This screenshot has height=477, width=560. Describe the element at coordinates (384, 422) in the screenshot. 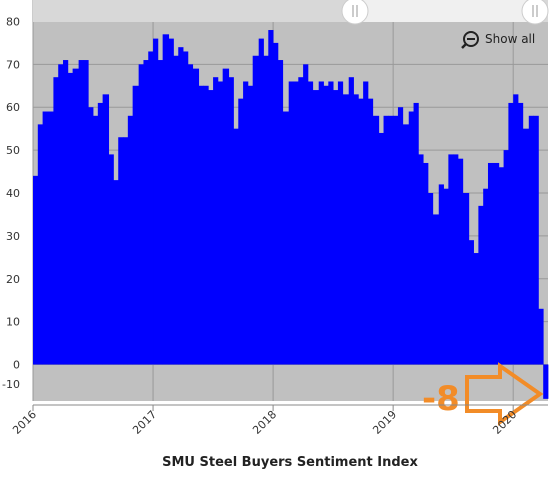

I see `x-tick-label: 2019` at that location.